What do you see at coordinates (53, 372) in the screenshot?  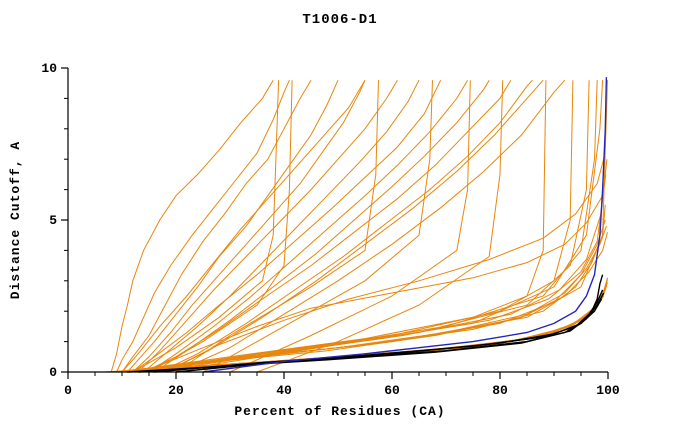 I see `y-tick-label: 0` at bounding box center [53, 372].